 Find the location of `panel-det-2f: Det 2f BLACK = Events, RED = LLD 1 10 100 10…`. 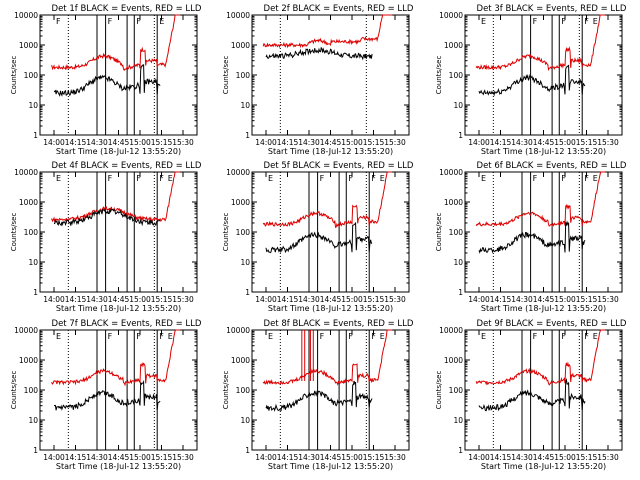

panel-det-2f: Det 2f BLACK = Events, RED = LLD 1 10 100 10… is located at coordinates (318, 80).